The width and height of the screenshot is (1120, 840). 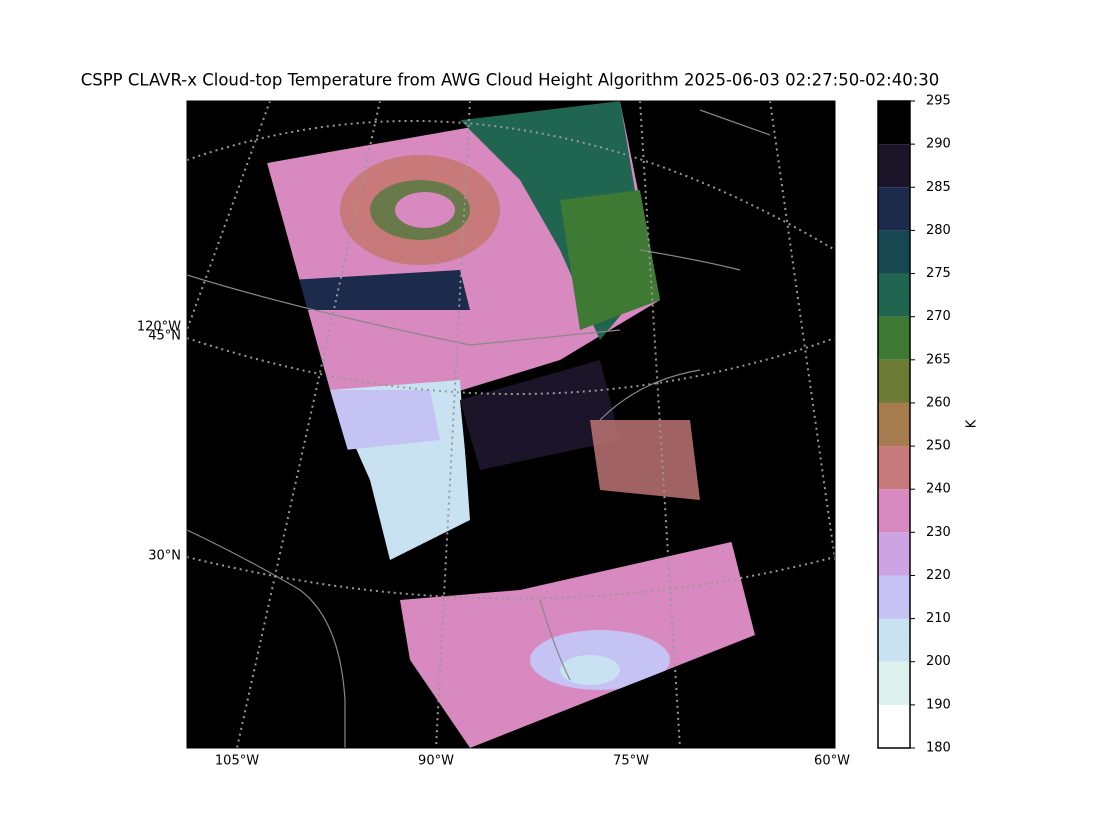 What do you see at coordinates (164, 556) in the screenshot?
I see `lat-label: 30°N` at bounding box center [164, 556].